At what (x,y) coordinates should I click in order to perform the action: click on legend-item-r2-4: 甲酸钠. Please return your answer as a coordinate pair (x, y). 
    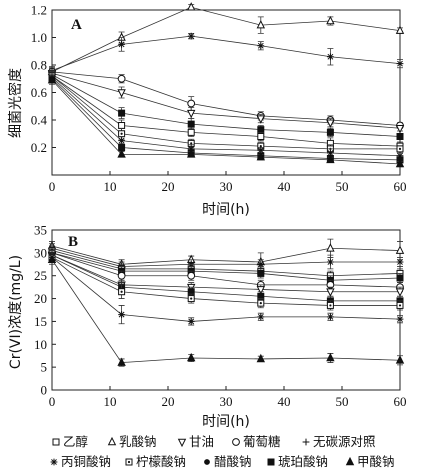
    Looking at the image, I should click on (370, 461).